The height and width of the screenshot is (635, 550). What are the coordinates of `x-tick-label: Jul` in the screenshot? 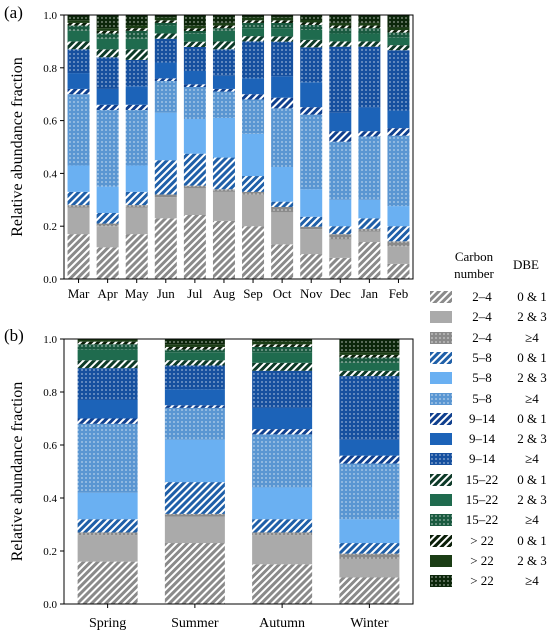 It's located at (195, 293).